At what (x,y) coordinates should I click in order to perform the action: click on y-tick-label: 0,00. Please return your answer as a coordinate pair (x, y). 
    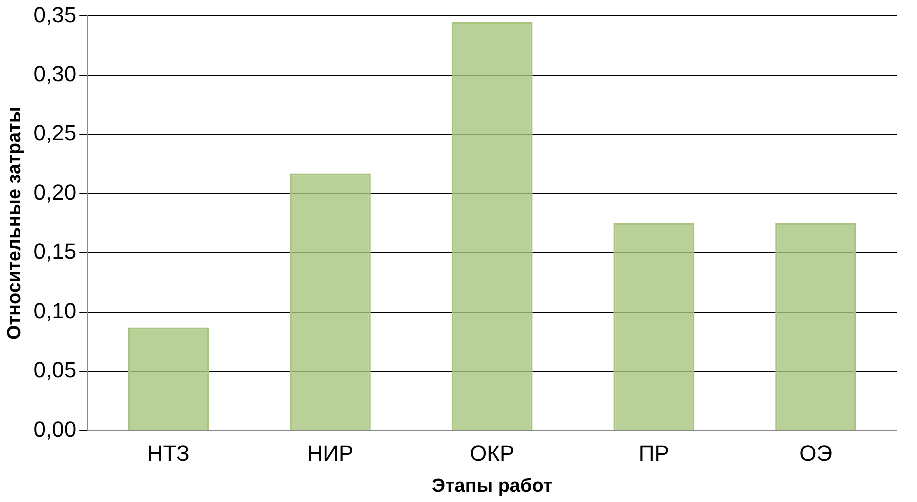
    Looking at the image, I should click on (55, 429).